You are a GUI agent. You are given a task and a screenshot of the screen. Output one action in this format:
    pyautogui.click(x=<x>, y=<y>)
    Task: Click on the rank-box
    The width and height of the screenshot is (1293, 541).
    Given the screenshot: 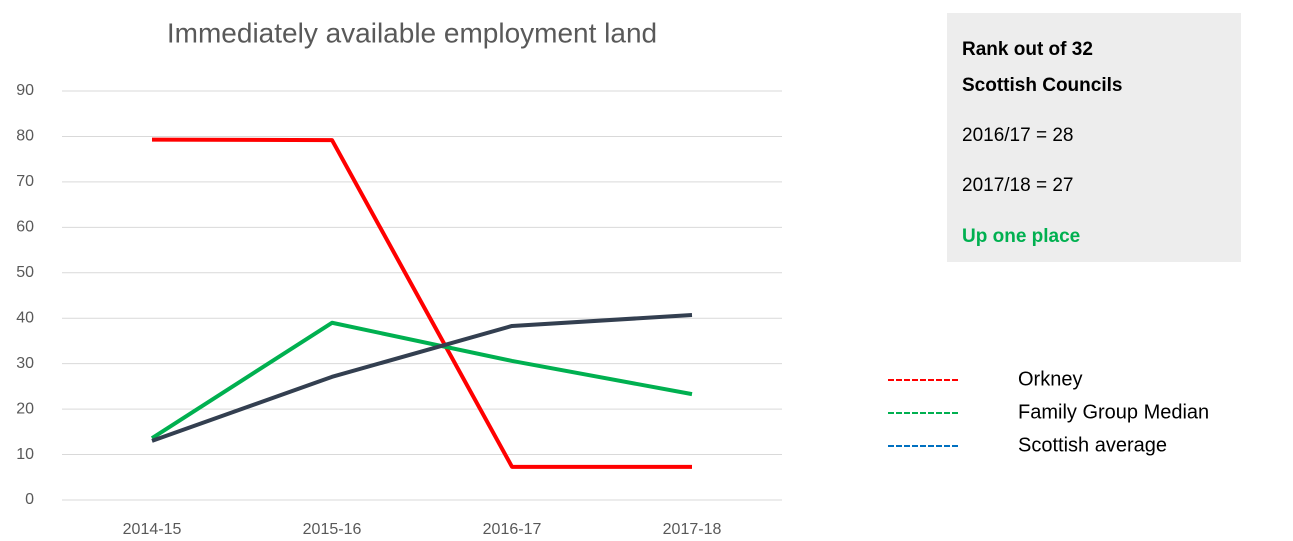 What is the action you would take?
    pyautogui.click(x=1094, y=137)
    